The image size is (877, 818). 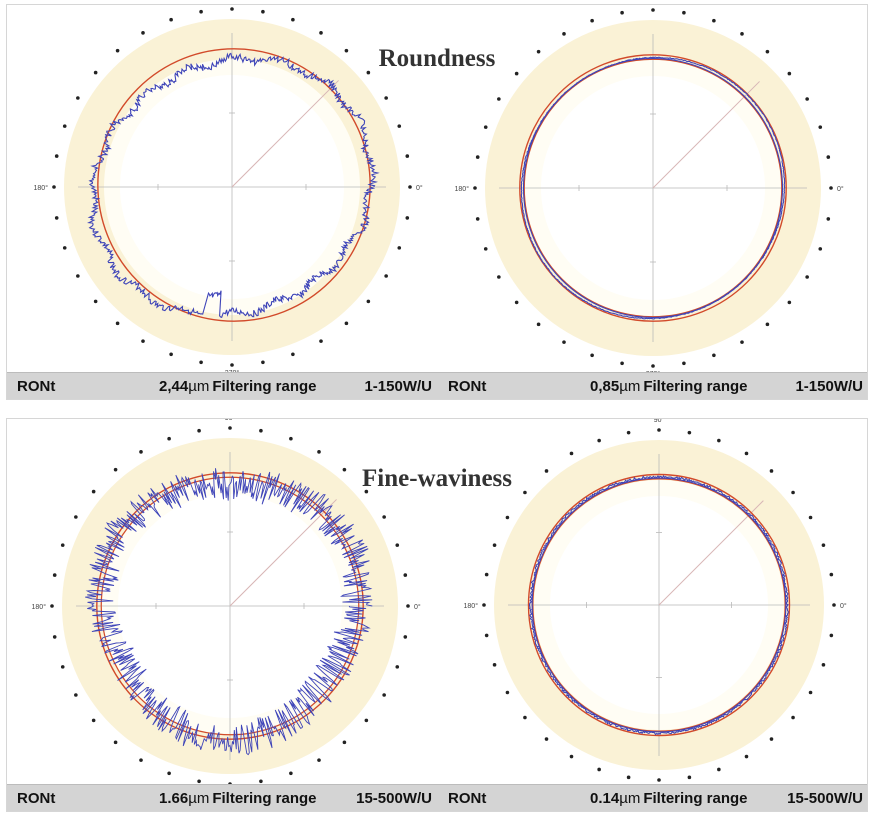 I want to click on parameter-value: 0.14µm Filtering range, so click(x=669, y=798).